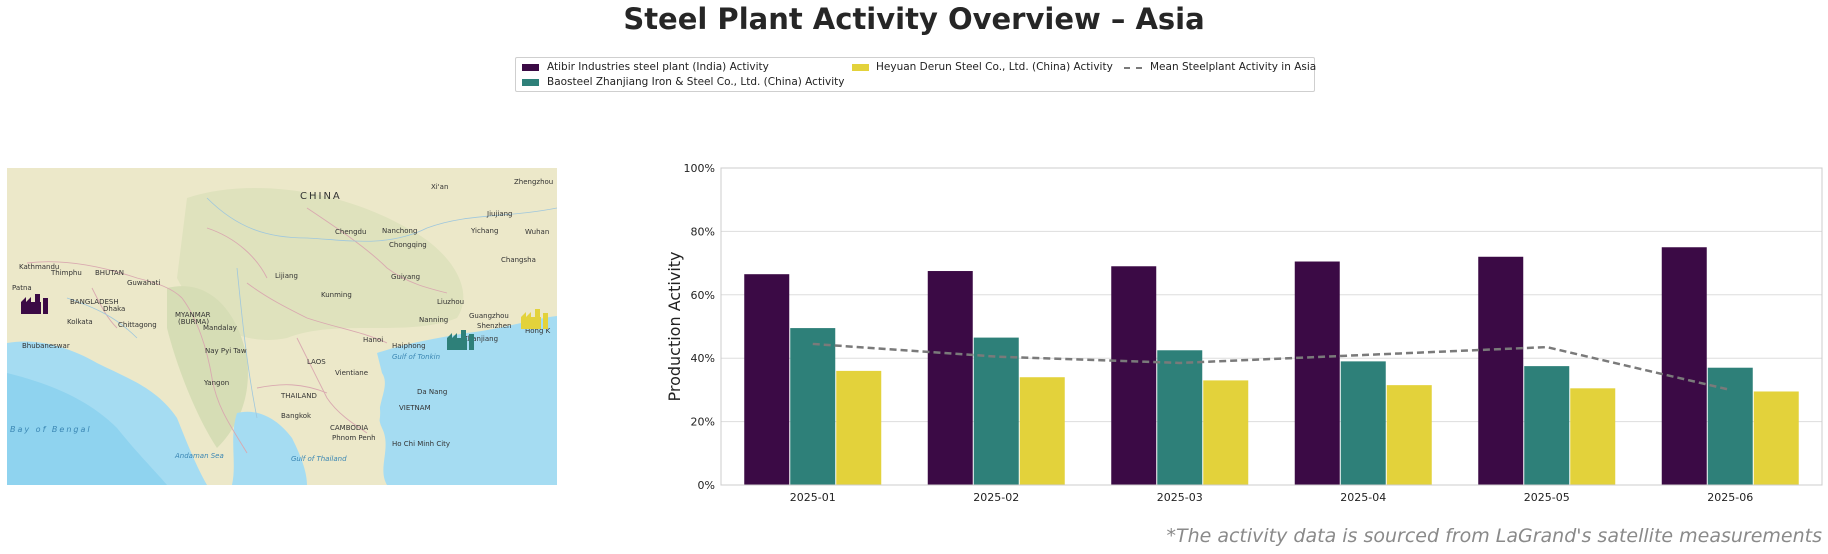  What do you see at coordinates (699, 168) in the screenshot?
I see `y-tick-label: 100%` at bounding box center [699, 168].